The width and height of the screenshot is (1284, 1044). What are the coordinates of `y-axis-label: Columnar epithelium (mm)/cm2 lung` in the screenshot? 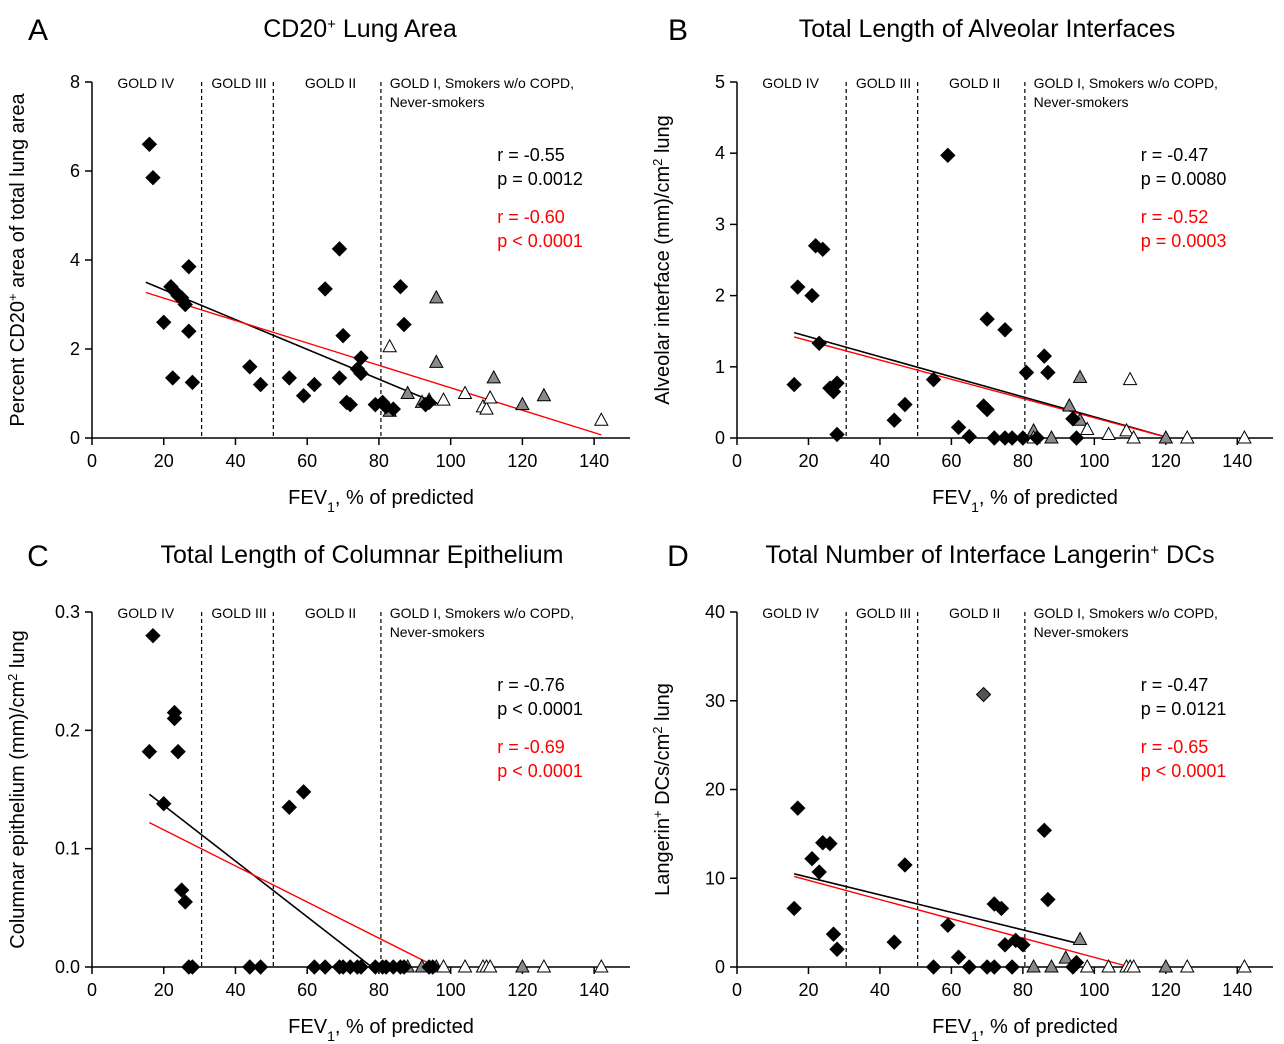 It's located at (17, 789).